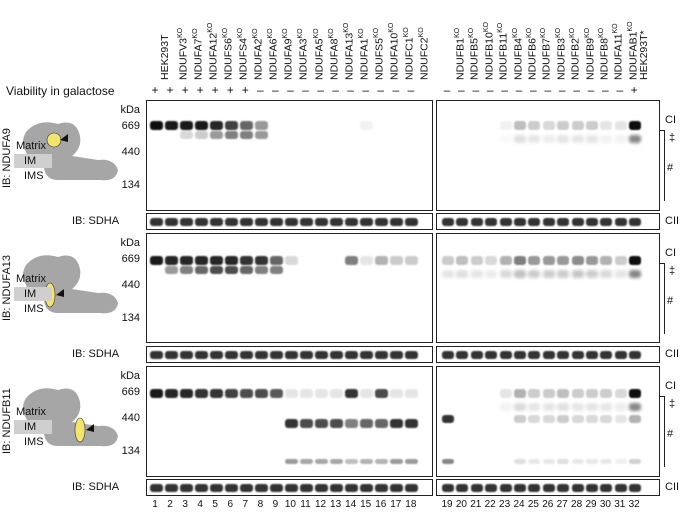 Image resolution: width=685 pixels, height=513 pixels. What do you see at coordinates (96, 354) in the screenshot?
I see `sdha-label: IB: SDHA` at bounding box center [96, 354].